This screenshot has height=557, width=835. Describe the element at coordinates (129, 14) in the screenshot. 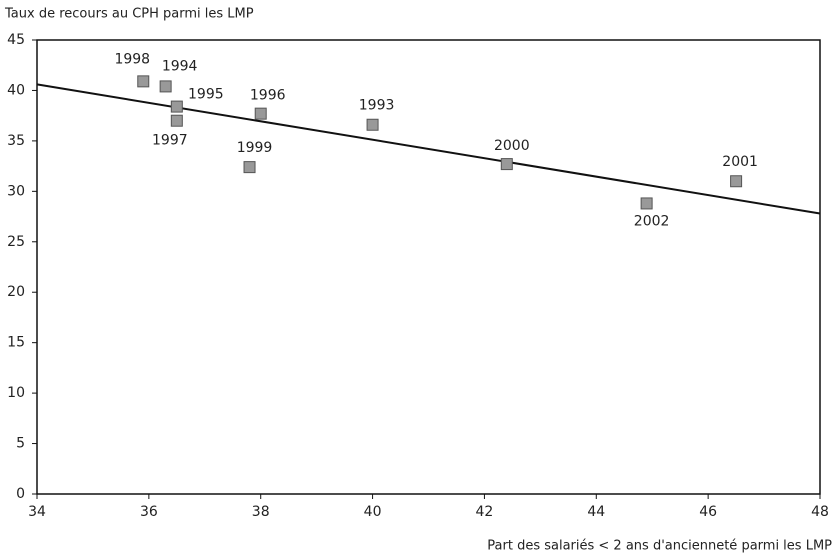

I see `y-axis-title: Taux de recours au CPH parmi les LMP` at that location.